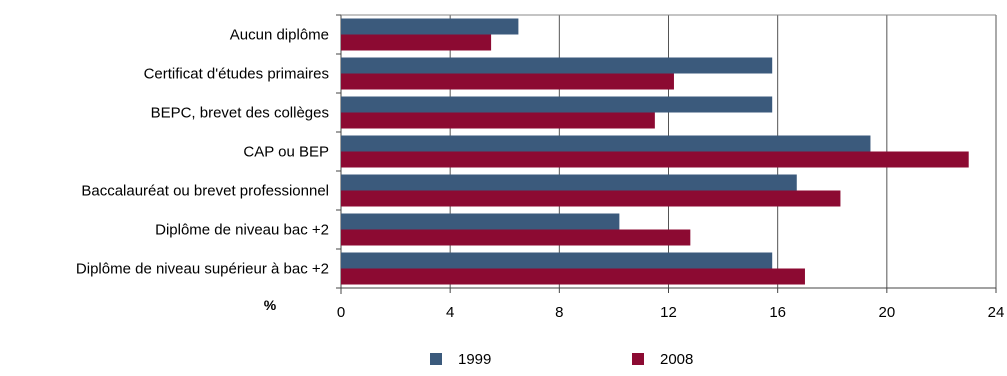 This screenshot has height=376, width=1007. I want to click on x-tick-label-0: 0, so click(341, 312).